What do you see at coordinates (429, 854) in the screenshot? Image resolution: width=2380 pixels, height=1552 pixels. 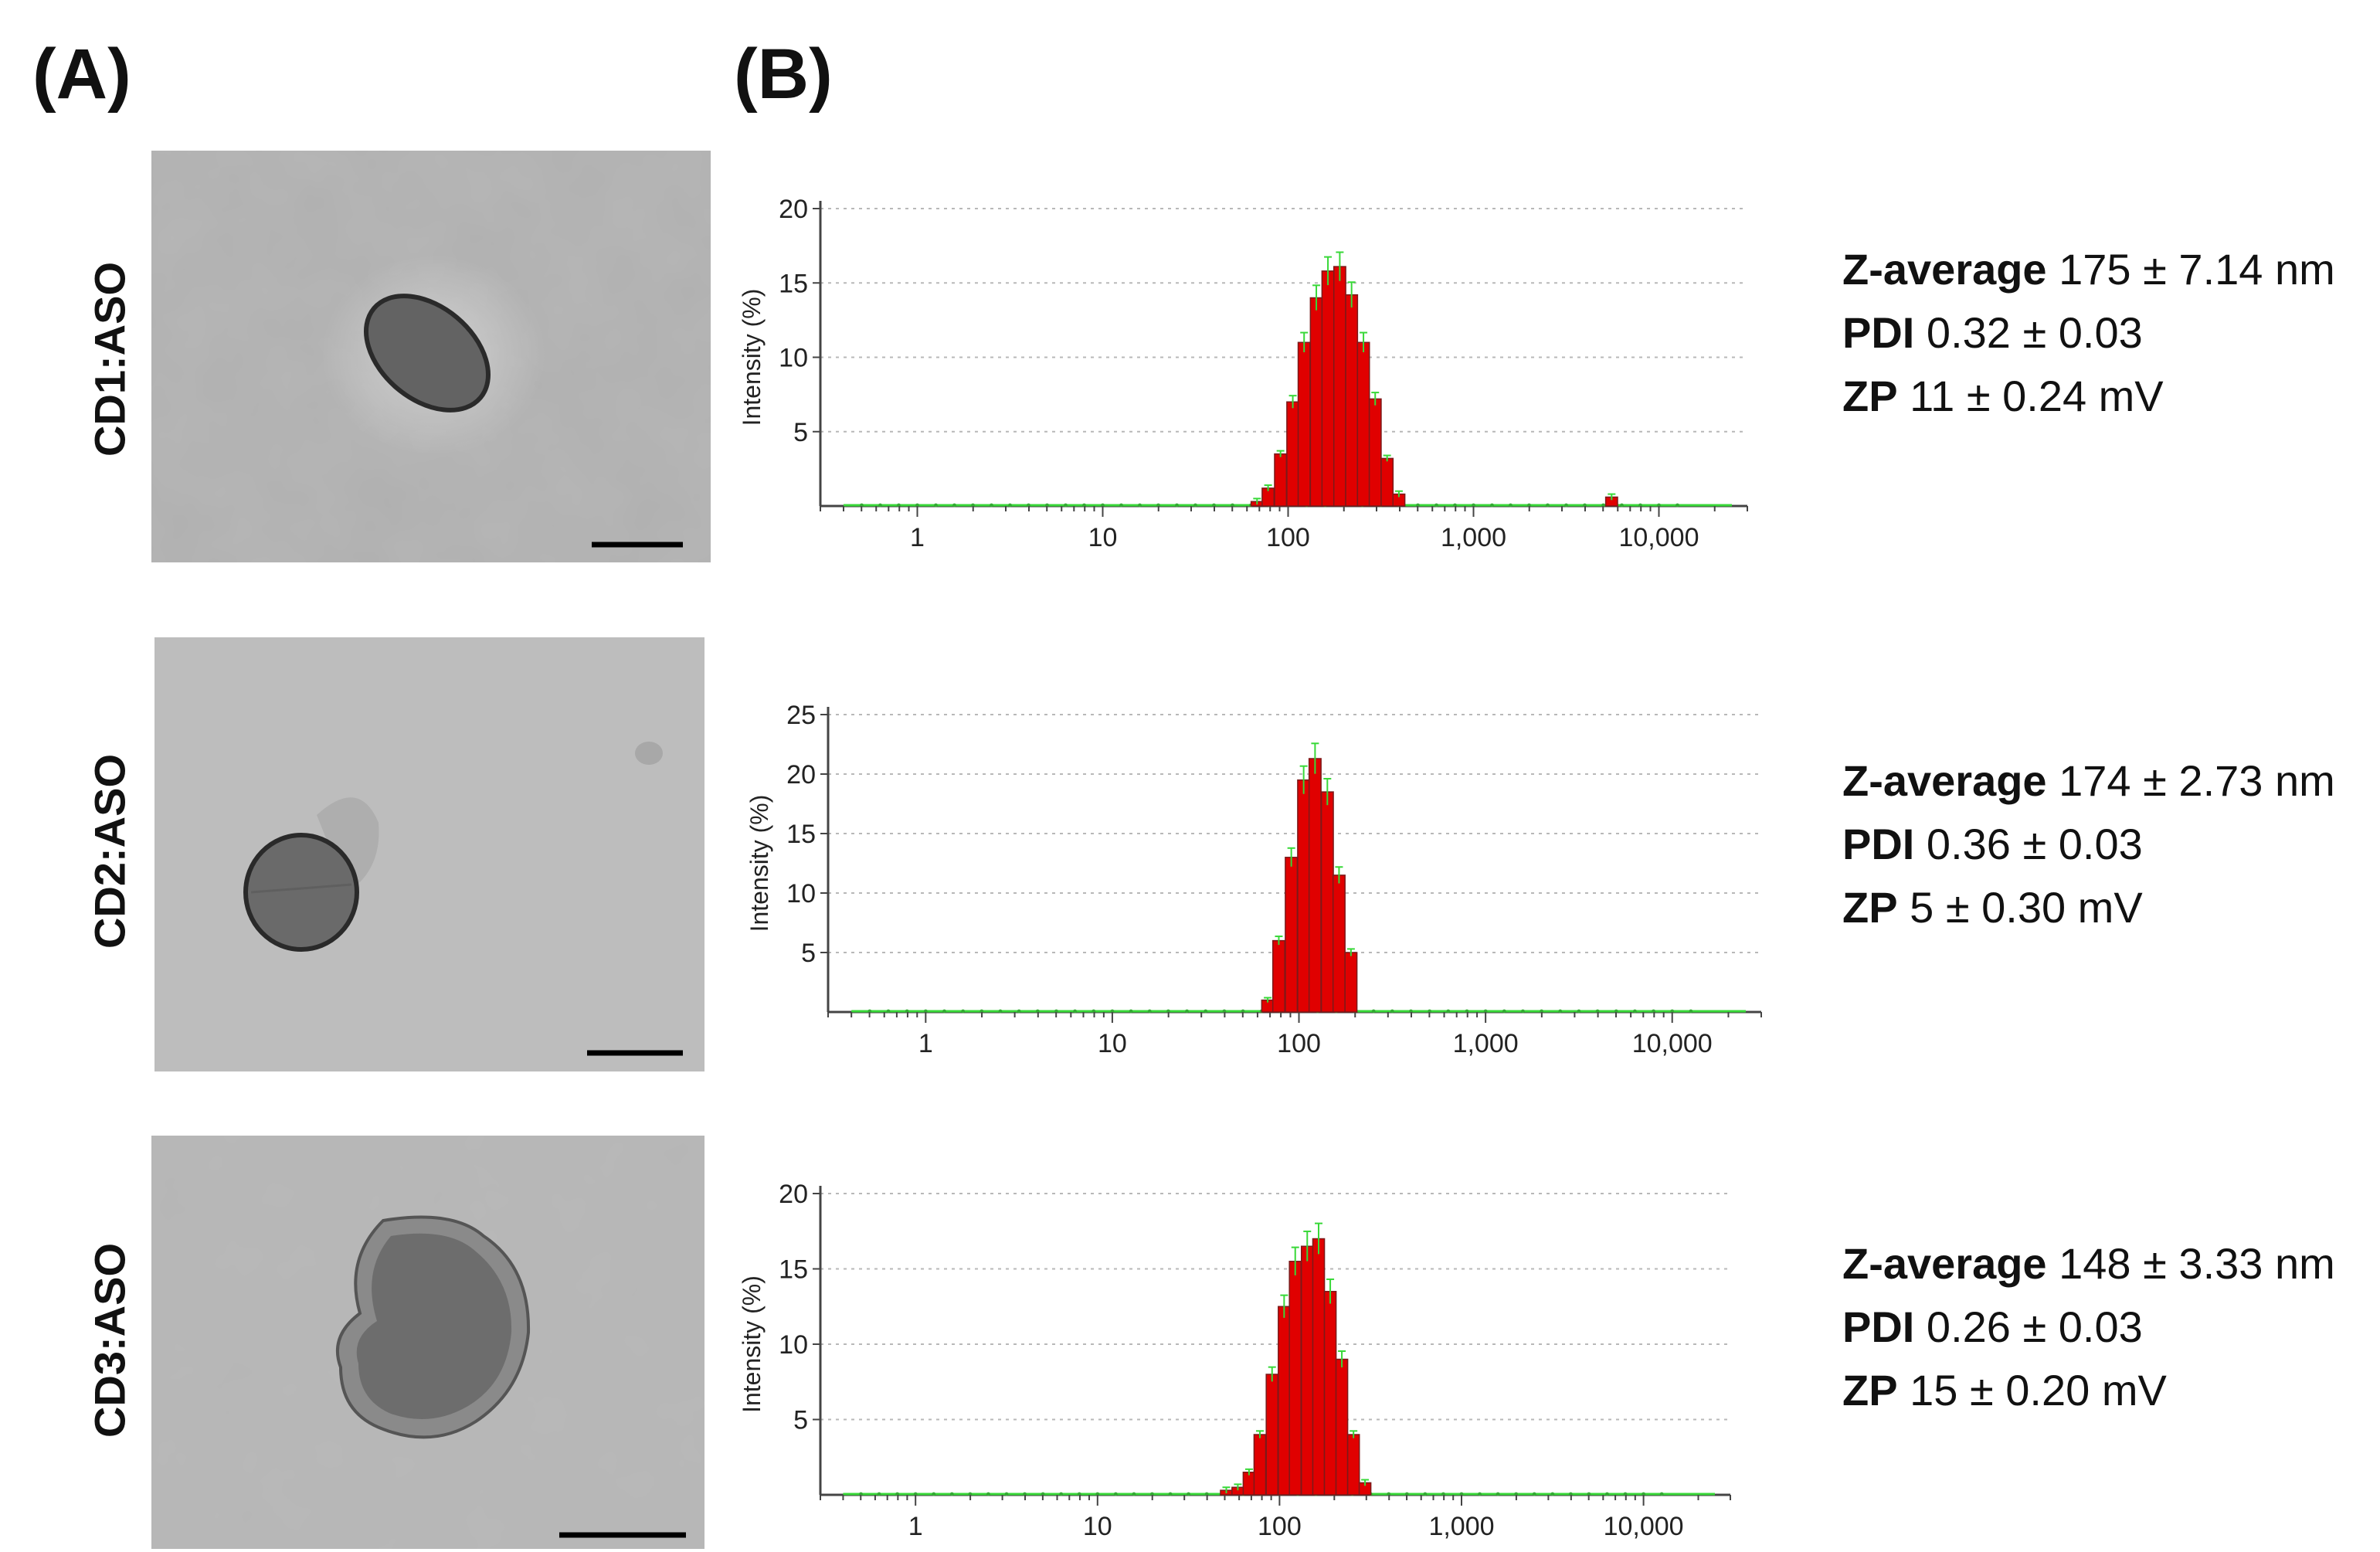 I see `tem-image-cd2` at bounding box center [429, 854].